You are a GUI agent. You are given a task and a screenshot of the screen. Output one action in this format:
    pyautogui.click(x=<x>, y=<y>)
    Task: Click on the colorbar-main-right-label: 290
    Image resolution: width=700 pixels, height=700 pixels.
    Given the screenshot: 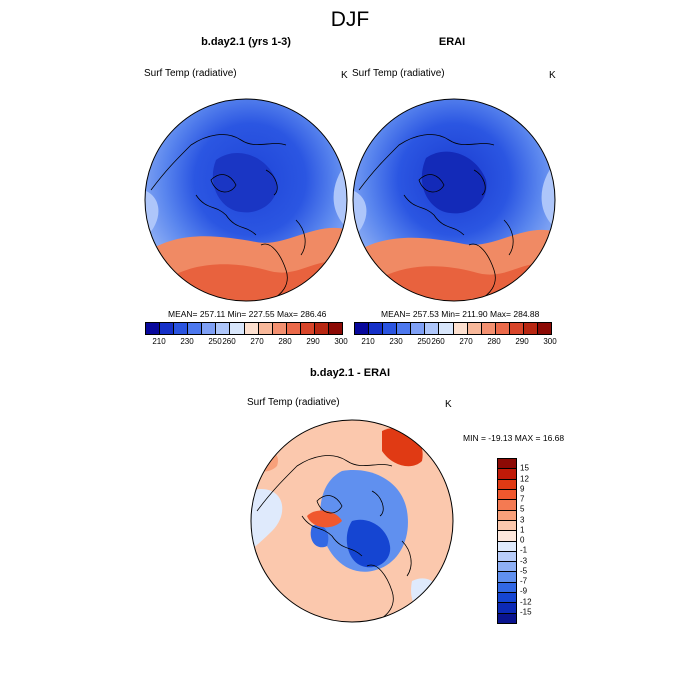 What is the action you would take?
    pyautogui.click(x=522, y=341)
    